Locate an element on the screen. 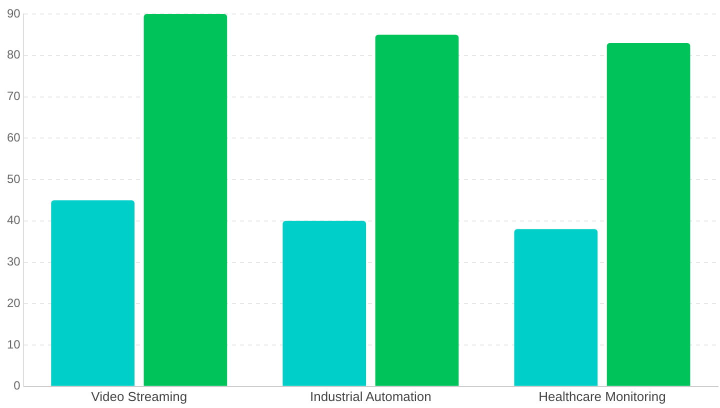  y-tick-label: 30 is located at coordinates (13, 261).